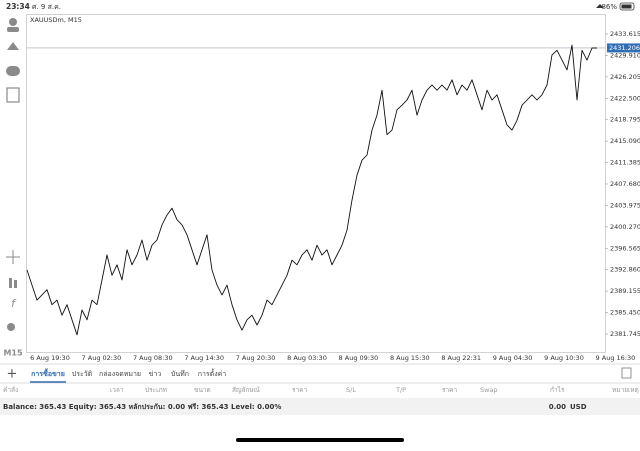  What do you see at coordinates (609, 7) in the screenshot?
I see `status-battery: 86%` at bounding box center [609, 7].